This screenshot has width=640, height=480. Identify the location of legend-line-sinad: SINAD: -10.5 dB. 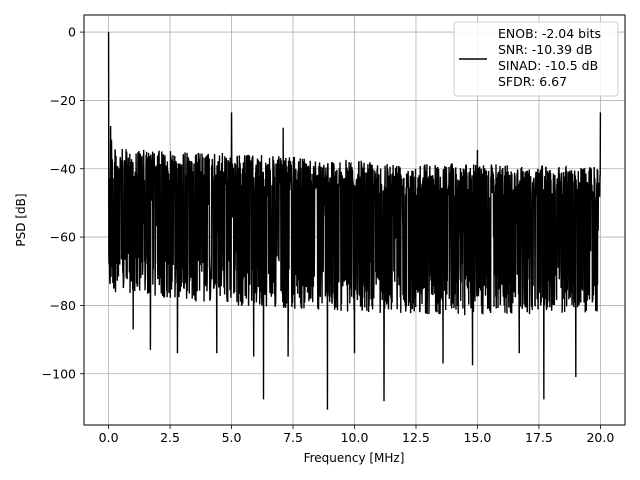
(548, 65).